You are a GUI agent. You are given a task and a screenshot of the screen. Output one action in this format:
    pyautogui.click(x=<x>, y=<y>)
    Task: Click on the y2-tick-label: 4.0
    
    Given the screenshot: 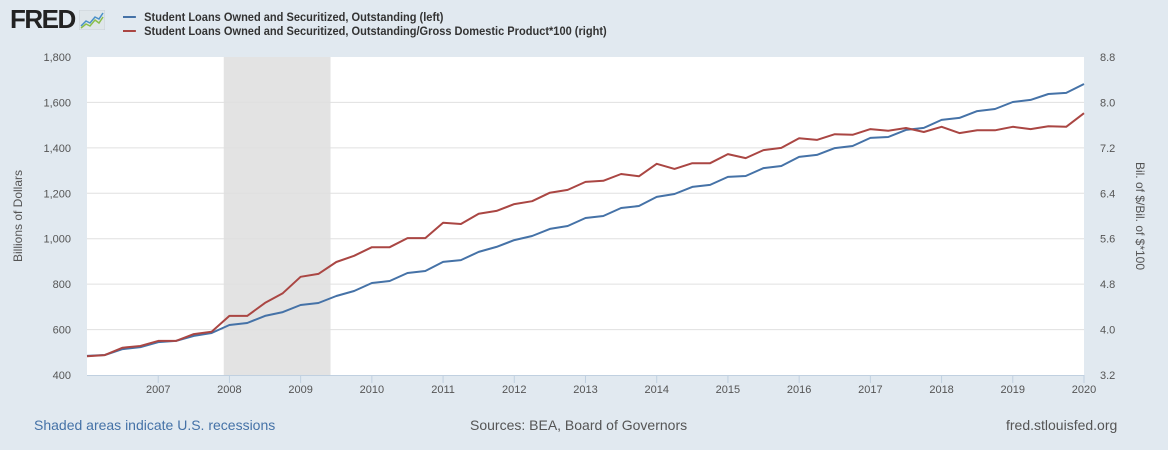 What is the action you would take?
    pyautogui.click(x=1107, y=331)
    